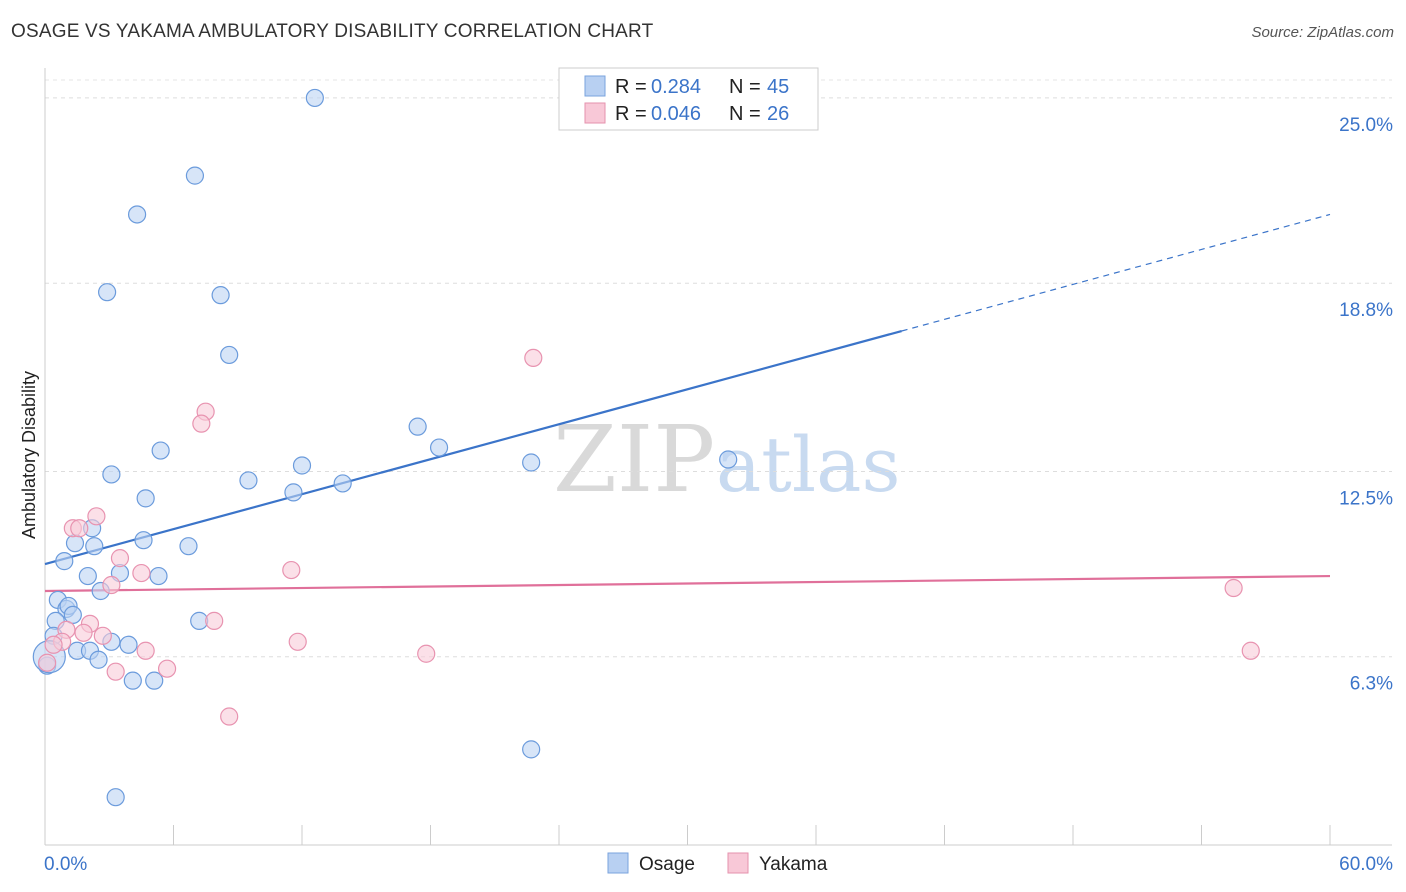 This screenshot has height=892, width=1406. I want to click on legend-n-label-osage: N =, so click(745, 87).